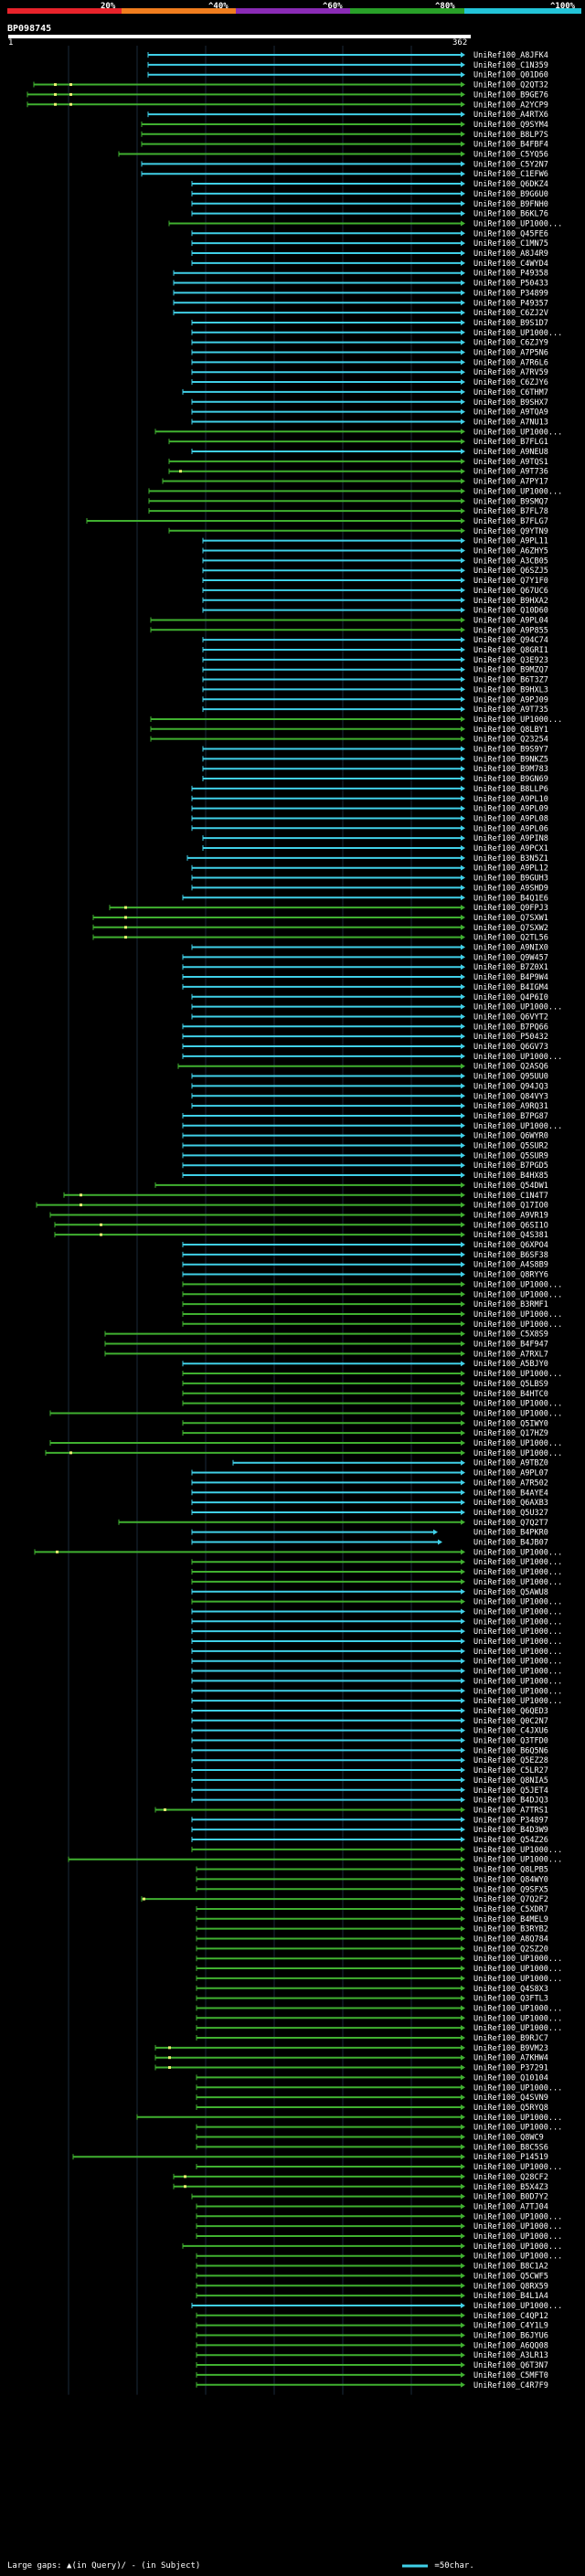 This screenshot has height=2576, width=585. Describe the element at coordinates (370, 948) in the screenshot. I see `alignment-row: UniRef100_A9NIX0` at that location.